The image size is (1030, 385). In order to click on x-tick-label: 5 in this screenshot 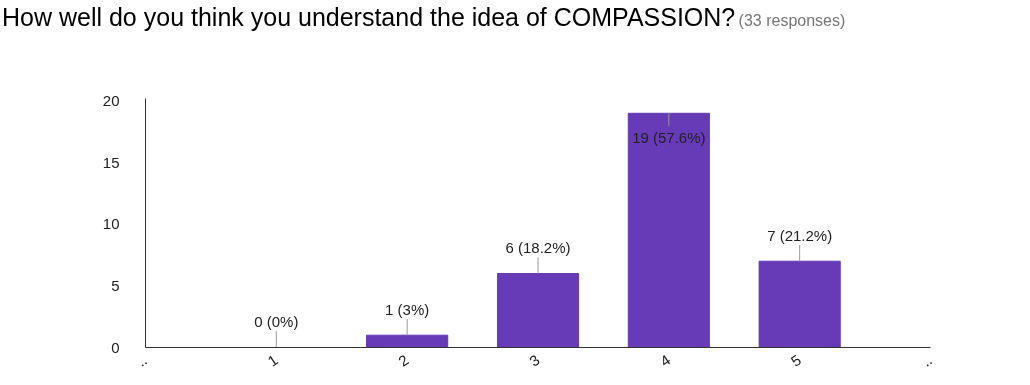, I will do `click(796, 360)`.